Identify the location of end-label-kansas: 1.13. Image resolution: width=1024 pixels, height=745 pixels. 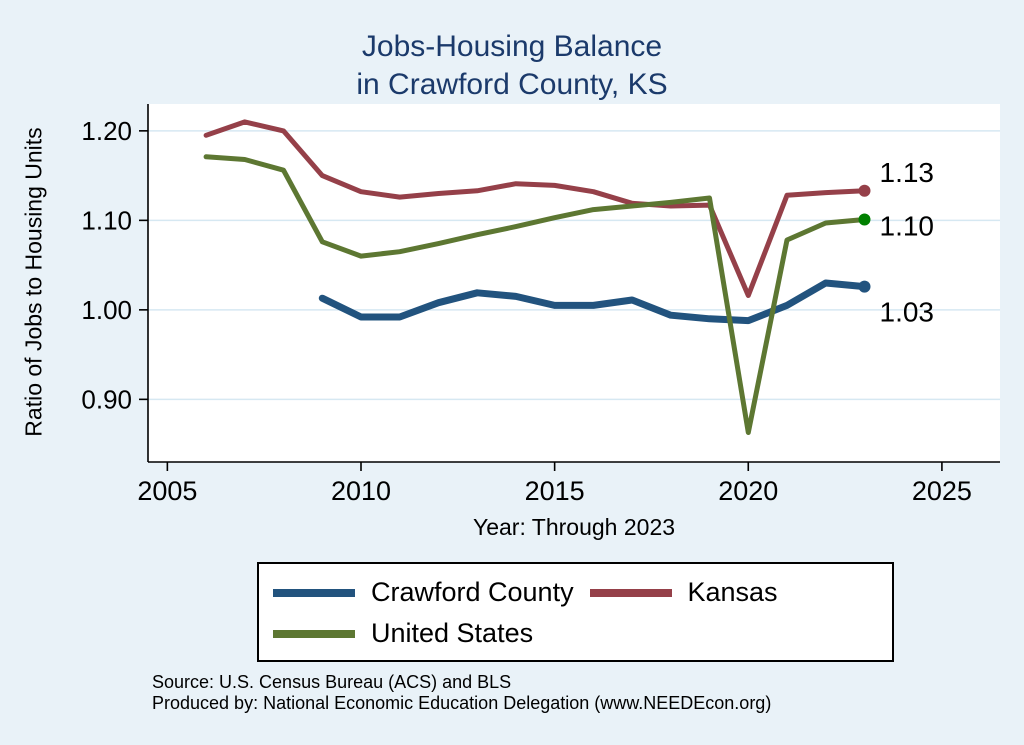
(907, 172).